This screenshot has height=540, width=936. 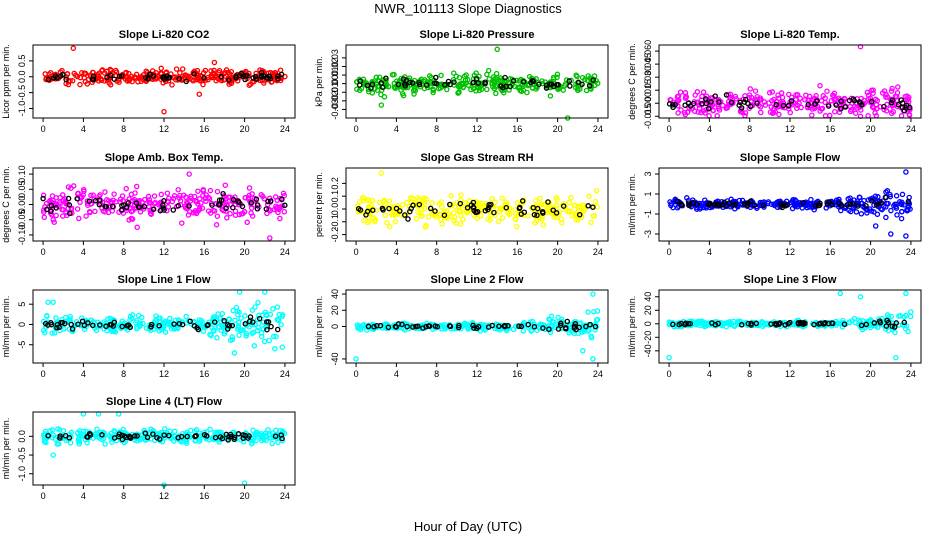 I want to click on data-points, so click(x=477, y=326).